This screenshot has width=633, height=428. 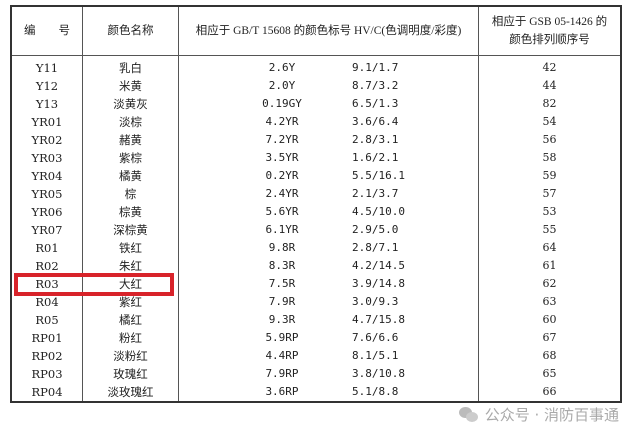 I want to click on watermark: 公众号 · 消防百事通, so click(x=538, y=415).